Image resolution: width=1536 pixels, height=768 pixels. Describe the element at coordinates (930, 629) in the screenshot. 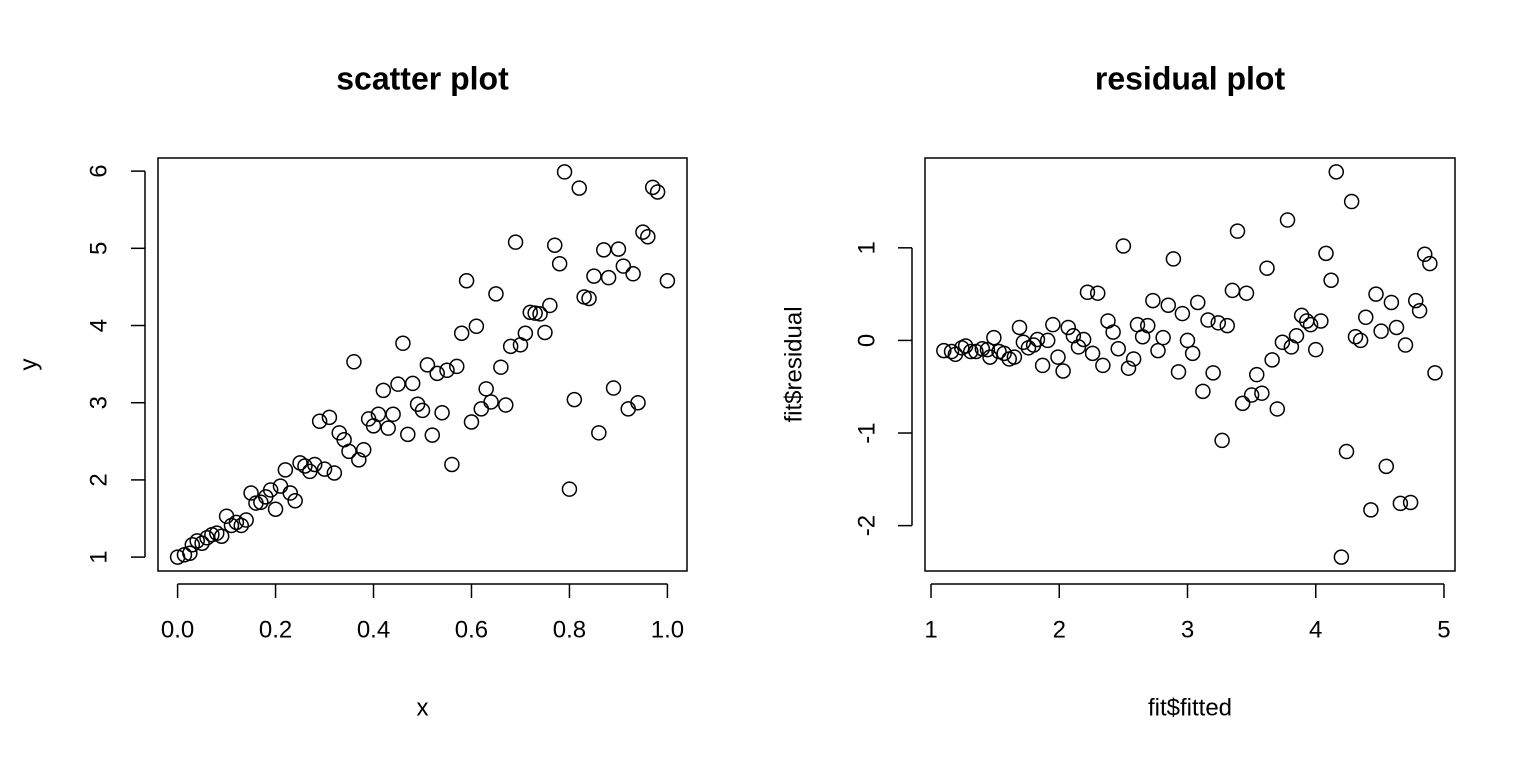

I see `x-tick-label: 1` at that location.